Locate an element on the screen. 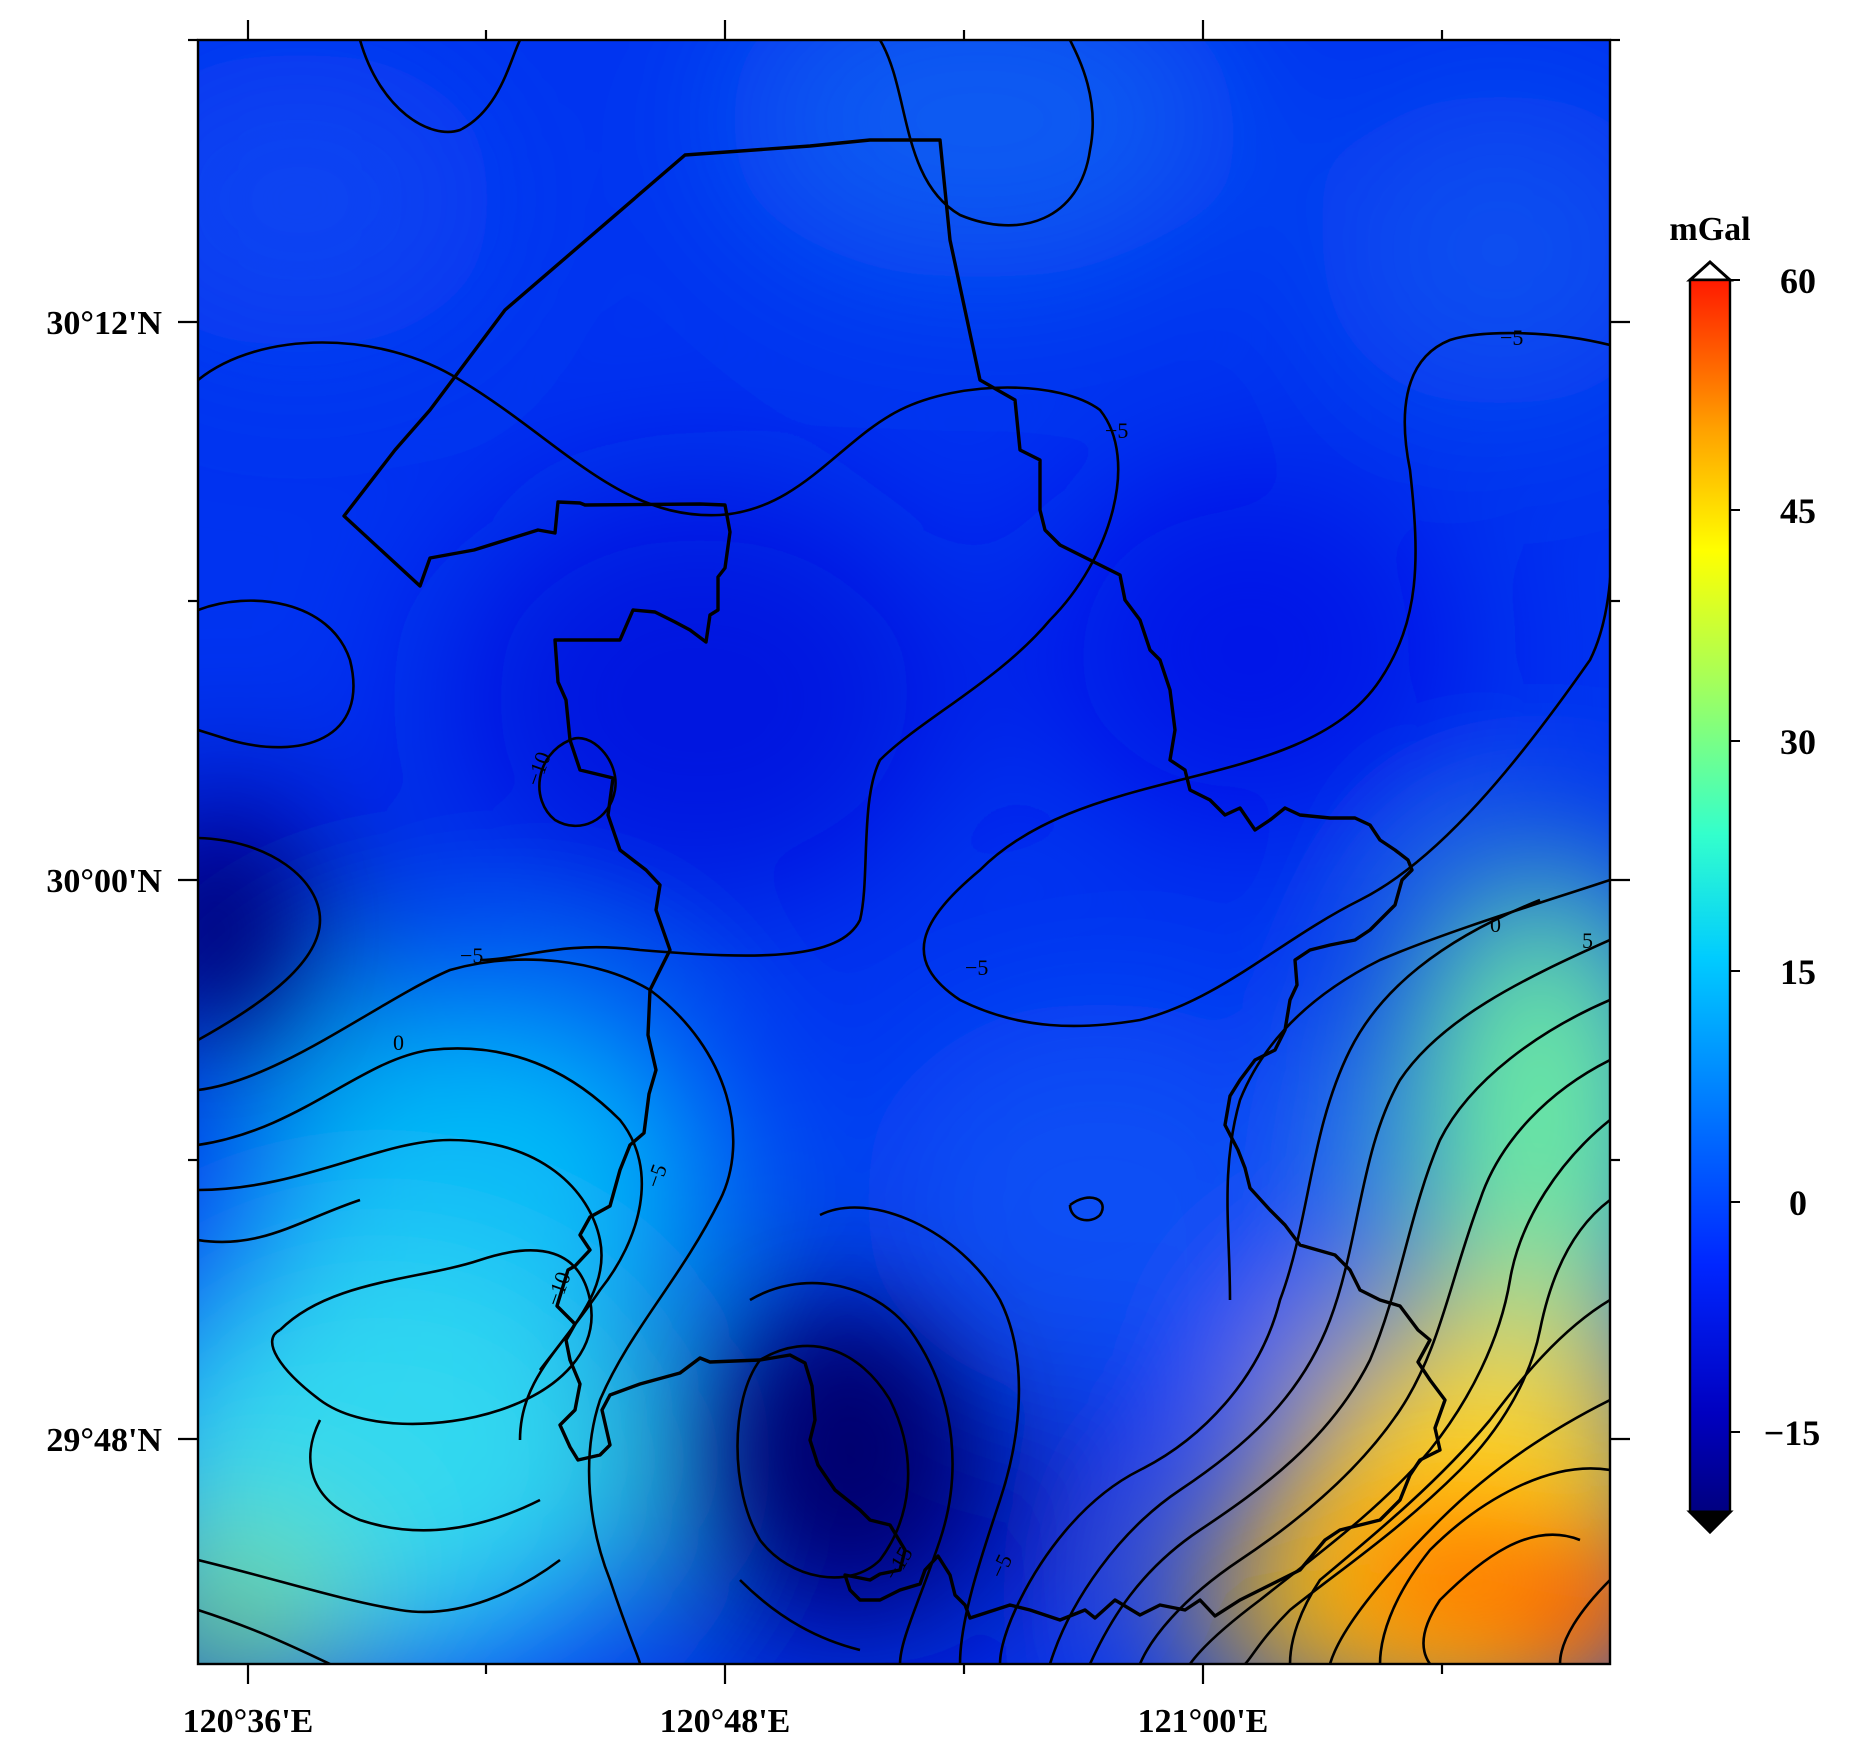 The height and width of the screenshot is (1761, 1852). x-axis-labels: 120°36'E 120°48'E 121°00'E is located at coordinates (726, 1721).